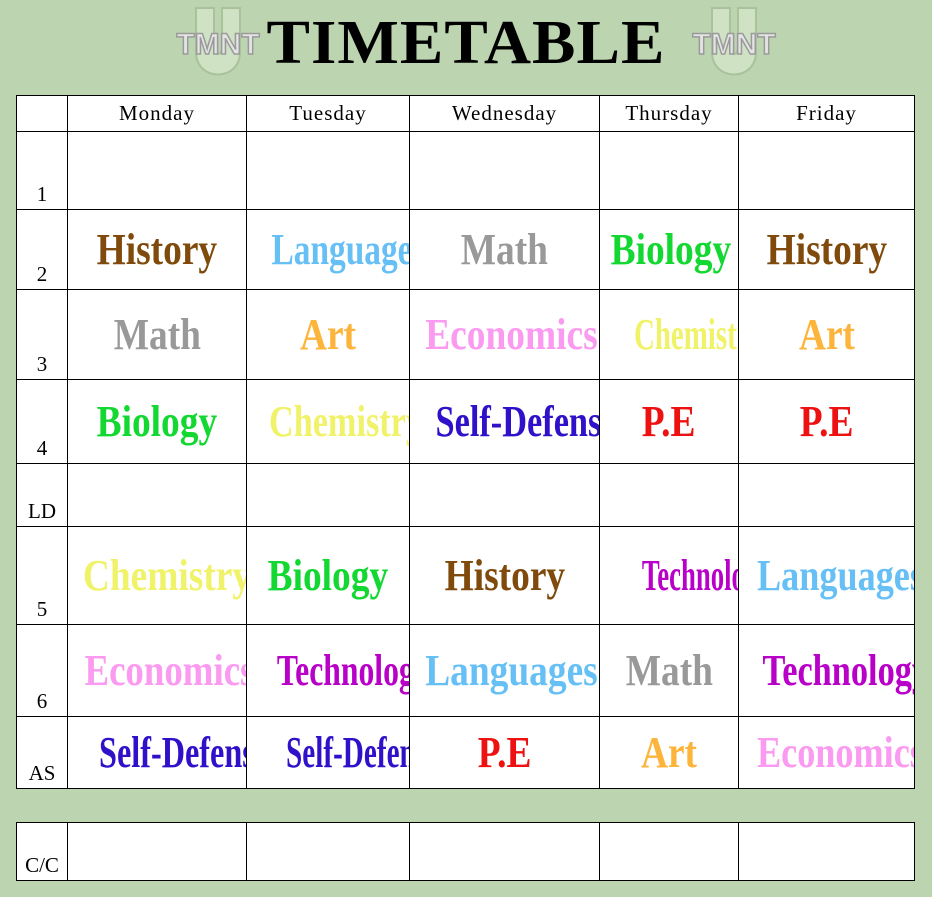 This screenshot has width=932, height=897. Describe the element at coordinates (826, 113) in the screenshot. I see `day-header-friday: Friday` at that location.